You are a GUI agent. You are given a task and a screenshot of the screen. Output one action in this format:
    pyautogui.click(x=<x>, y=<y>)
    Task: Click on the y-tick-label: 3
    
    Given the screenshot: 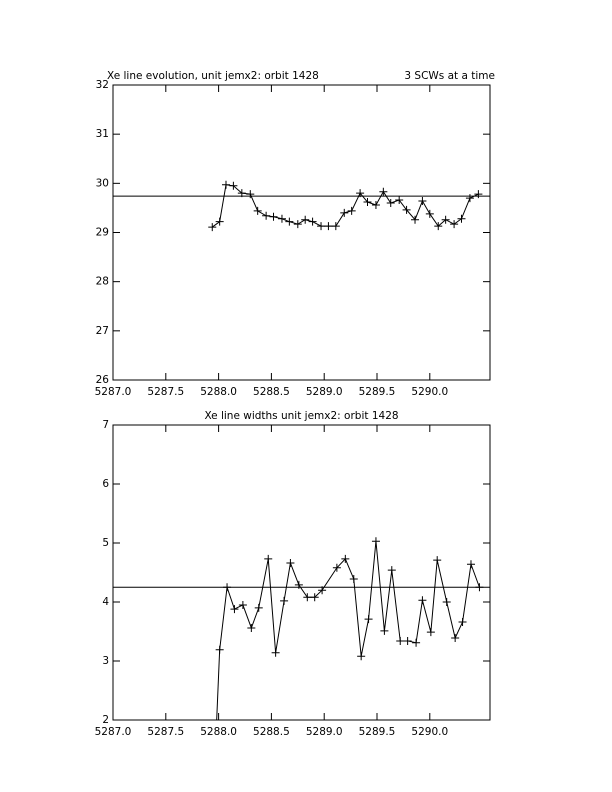 What is the action you would take?
    pyautogui.click(x=105, y=661)
    